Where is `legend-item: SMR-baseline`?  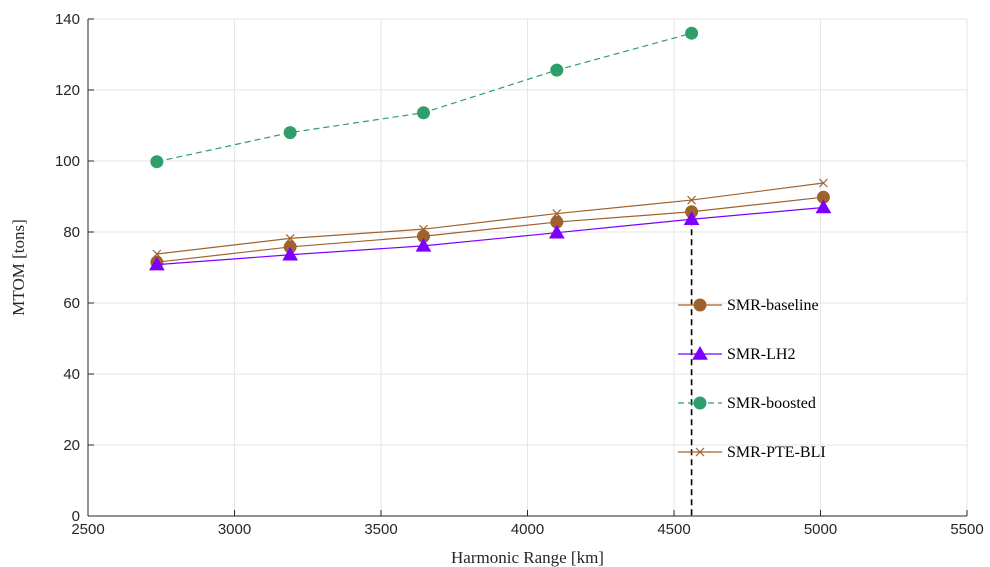
legend-item: SMR-baseline is located at coordinates (748, 305).